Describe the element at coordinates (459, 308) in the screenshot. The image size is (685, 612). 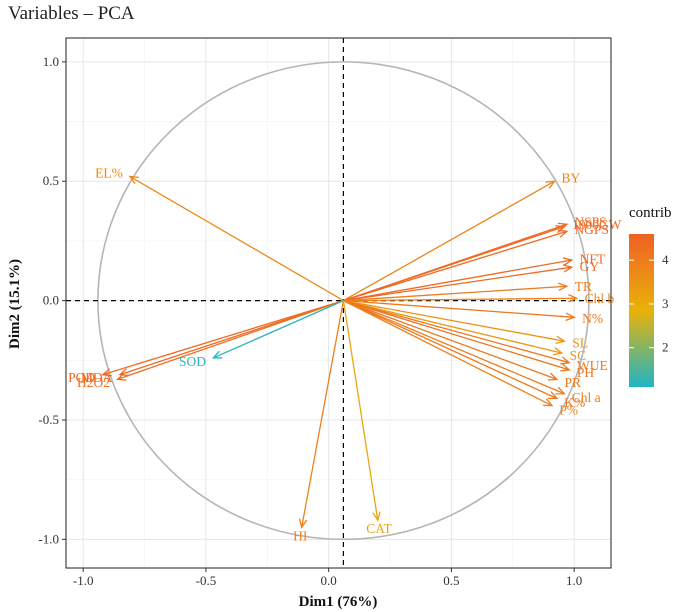
I see `arrow-N%` at that location.